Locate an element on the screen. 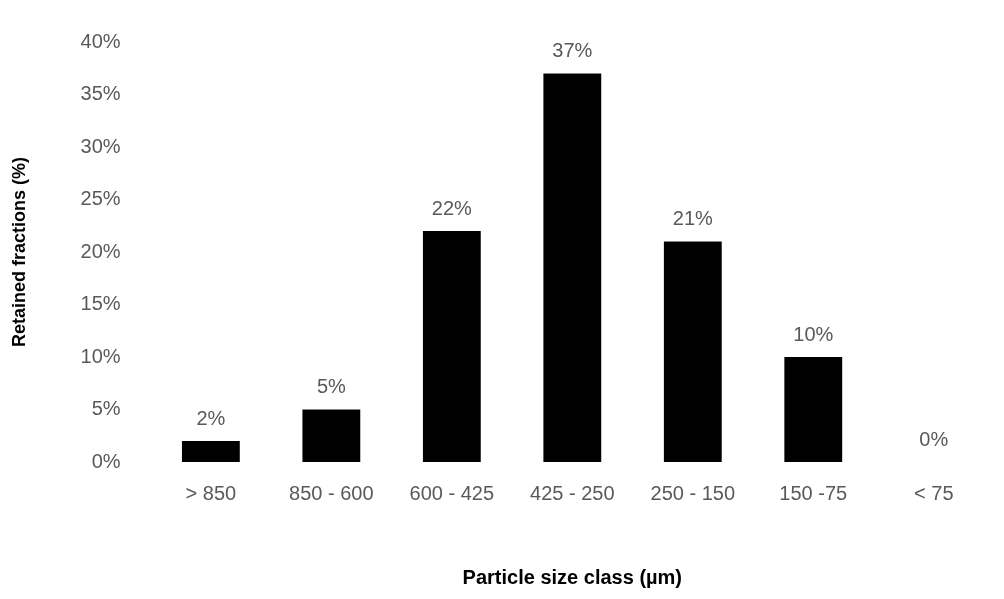  data-label: 10% is located at coordinates (813, 333).